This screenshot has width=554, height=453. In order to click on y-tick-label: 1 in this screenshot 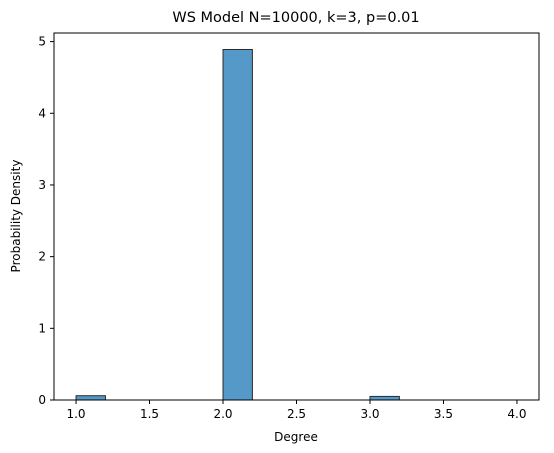, I will do `click(42, 328)`.